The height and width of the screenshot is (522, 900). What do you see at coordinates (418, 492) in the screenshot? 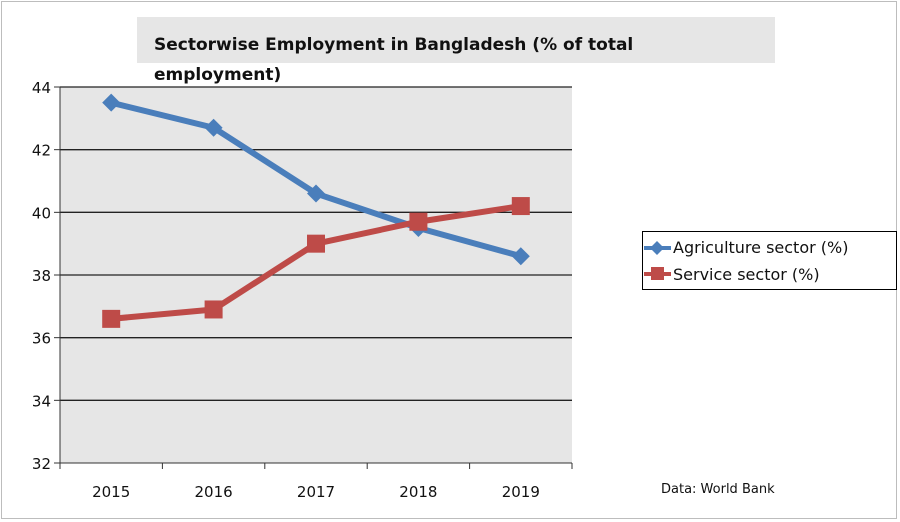
I see `x-tick-label: 2018` at bounding box center [418, 492].